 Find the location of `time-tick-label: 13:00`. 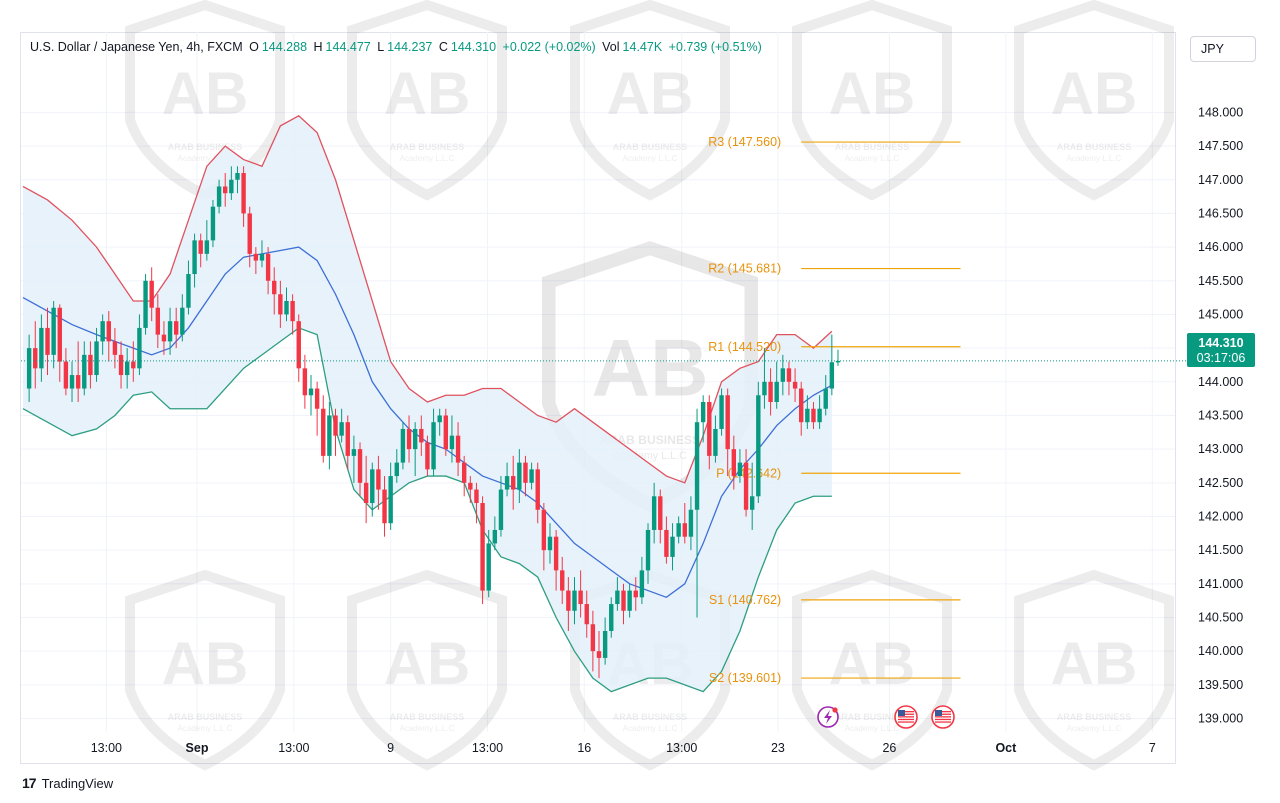

time-tick-label: 13:00 is located at coordinates (487, 748).